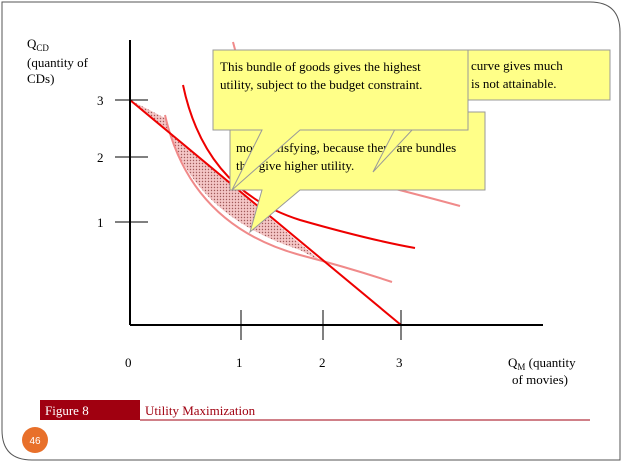  I want to click on y-tick-label: 1, so click(100, 222).